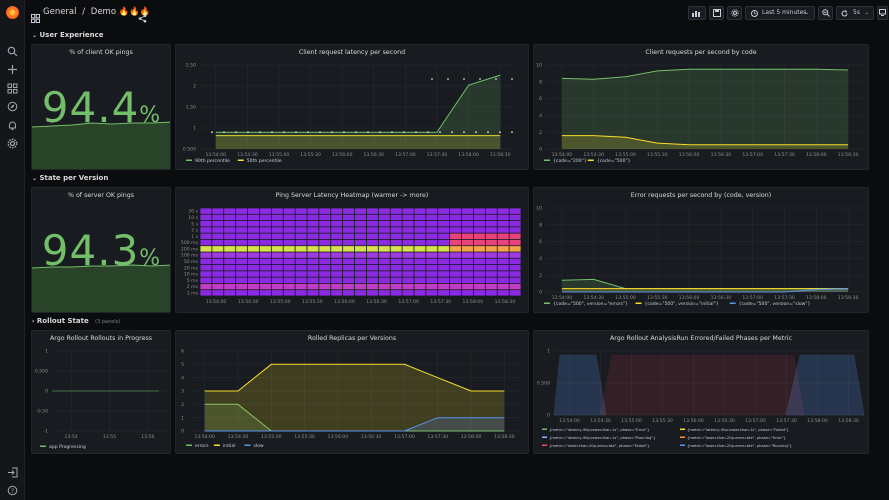  Describe the element at coordinates (540, 242) in the screenshot. I see `y-tick-label: 6` at that location.